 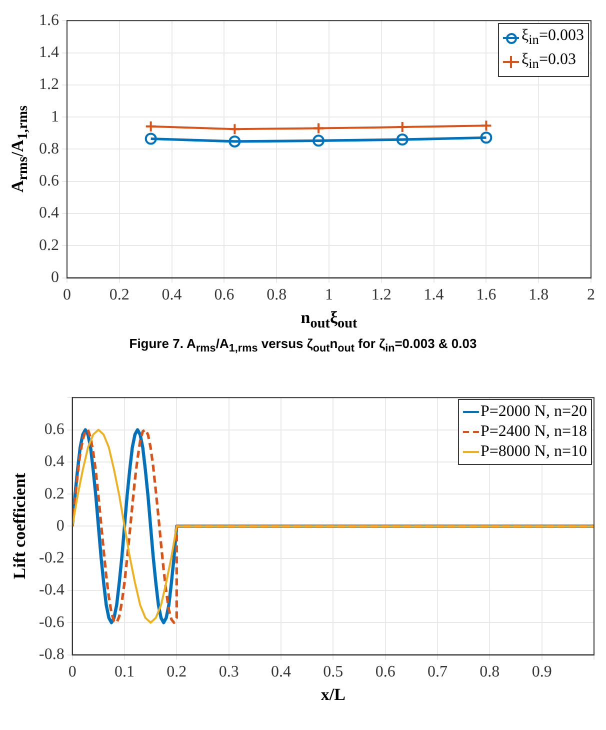 I want to click on x-tick-label: 0.7, so click(x=438, y=671).